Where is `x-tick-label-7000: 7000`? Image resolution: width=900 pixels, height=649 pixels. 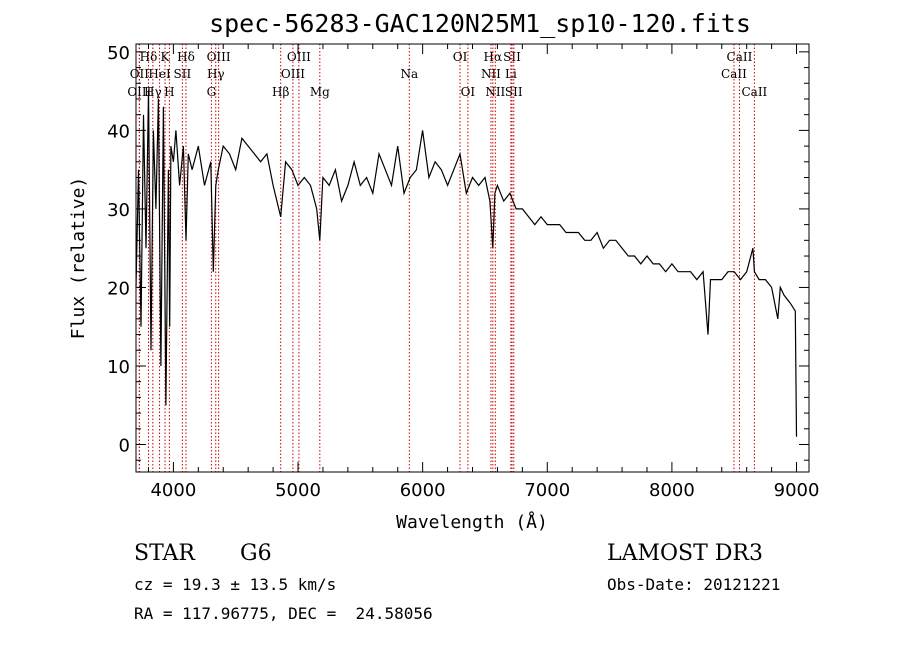
x-tick-label-7000: 7000 is located at coordinates (547, 490).